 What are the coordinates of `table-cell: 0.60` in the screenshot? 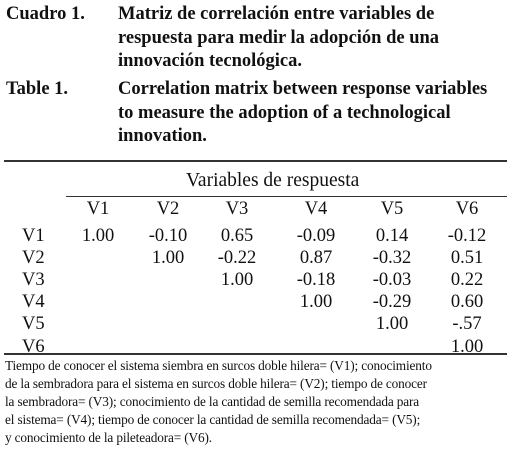 It's located at (467, 302).